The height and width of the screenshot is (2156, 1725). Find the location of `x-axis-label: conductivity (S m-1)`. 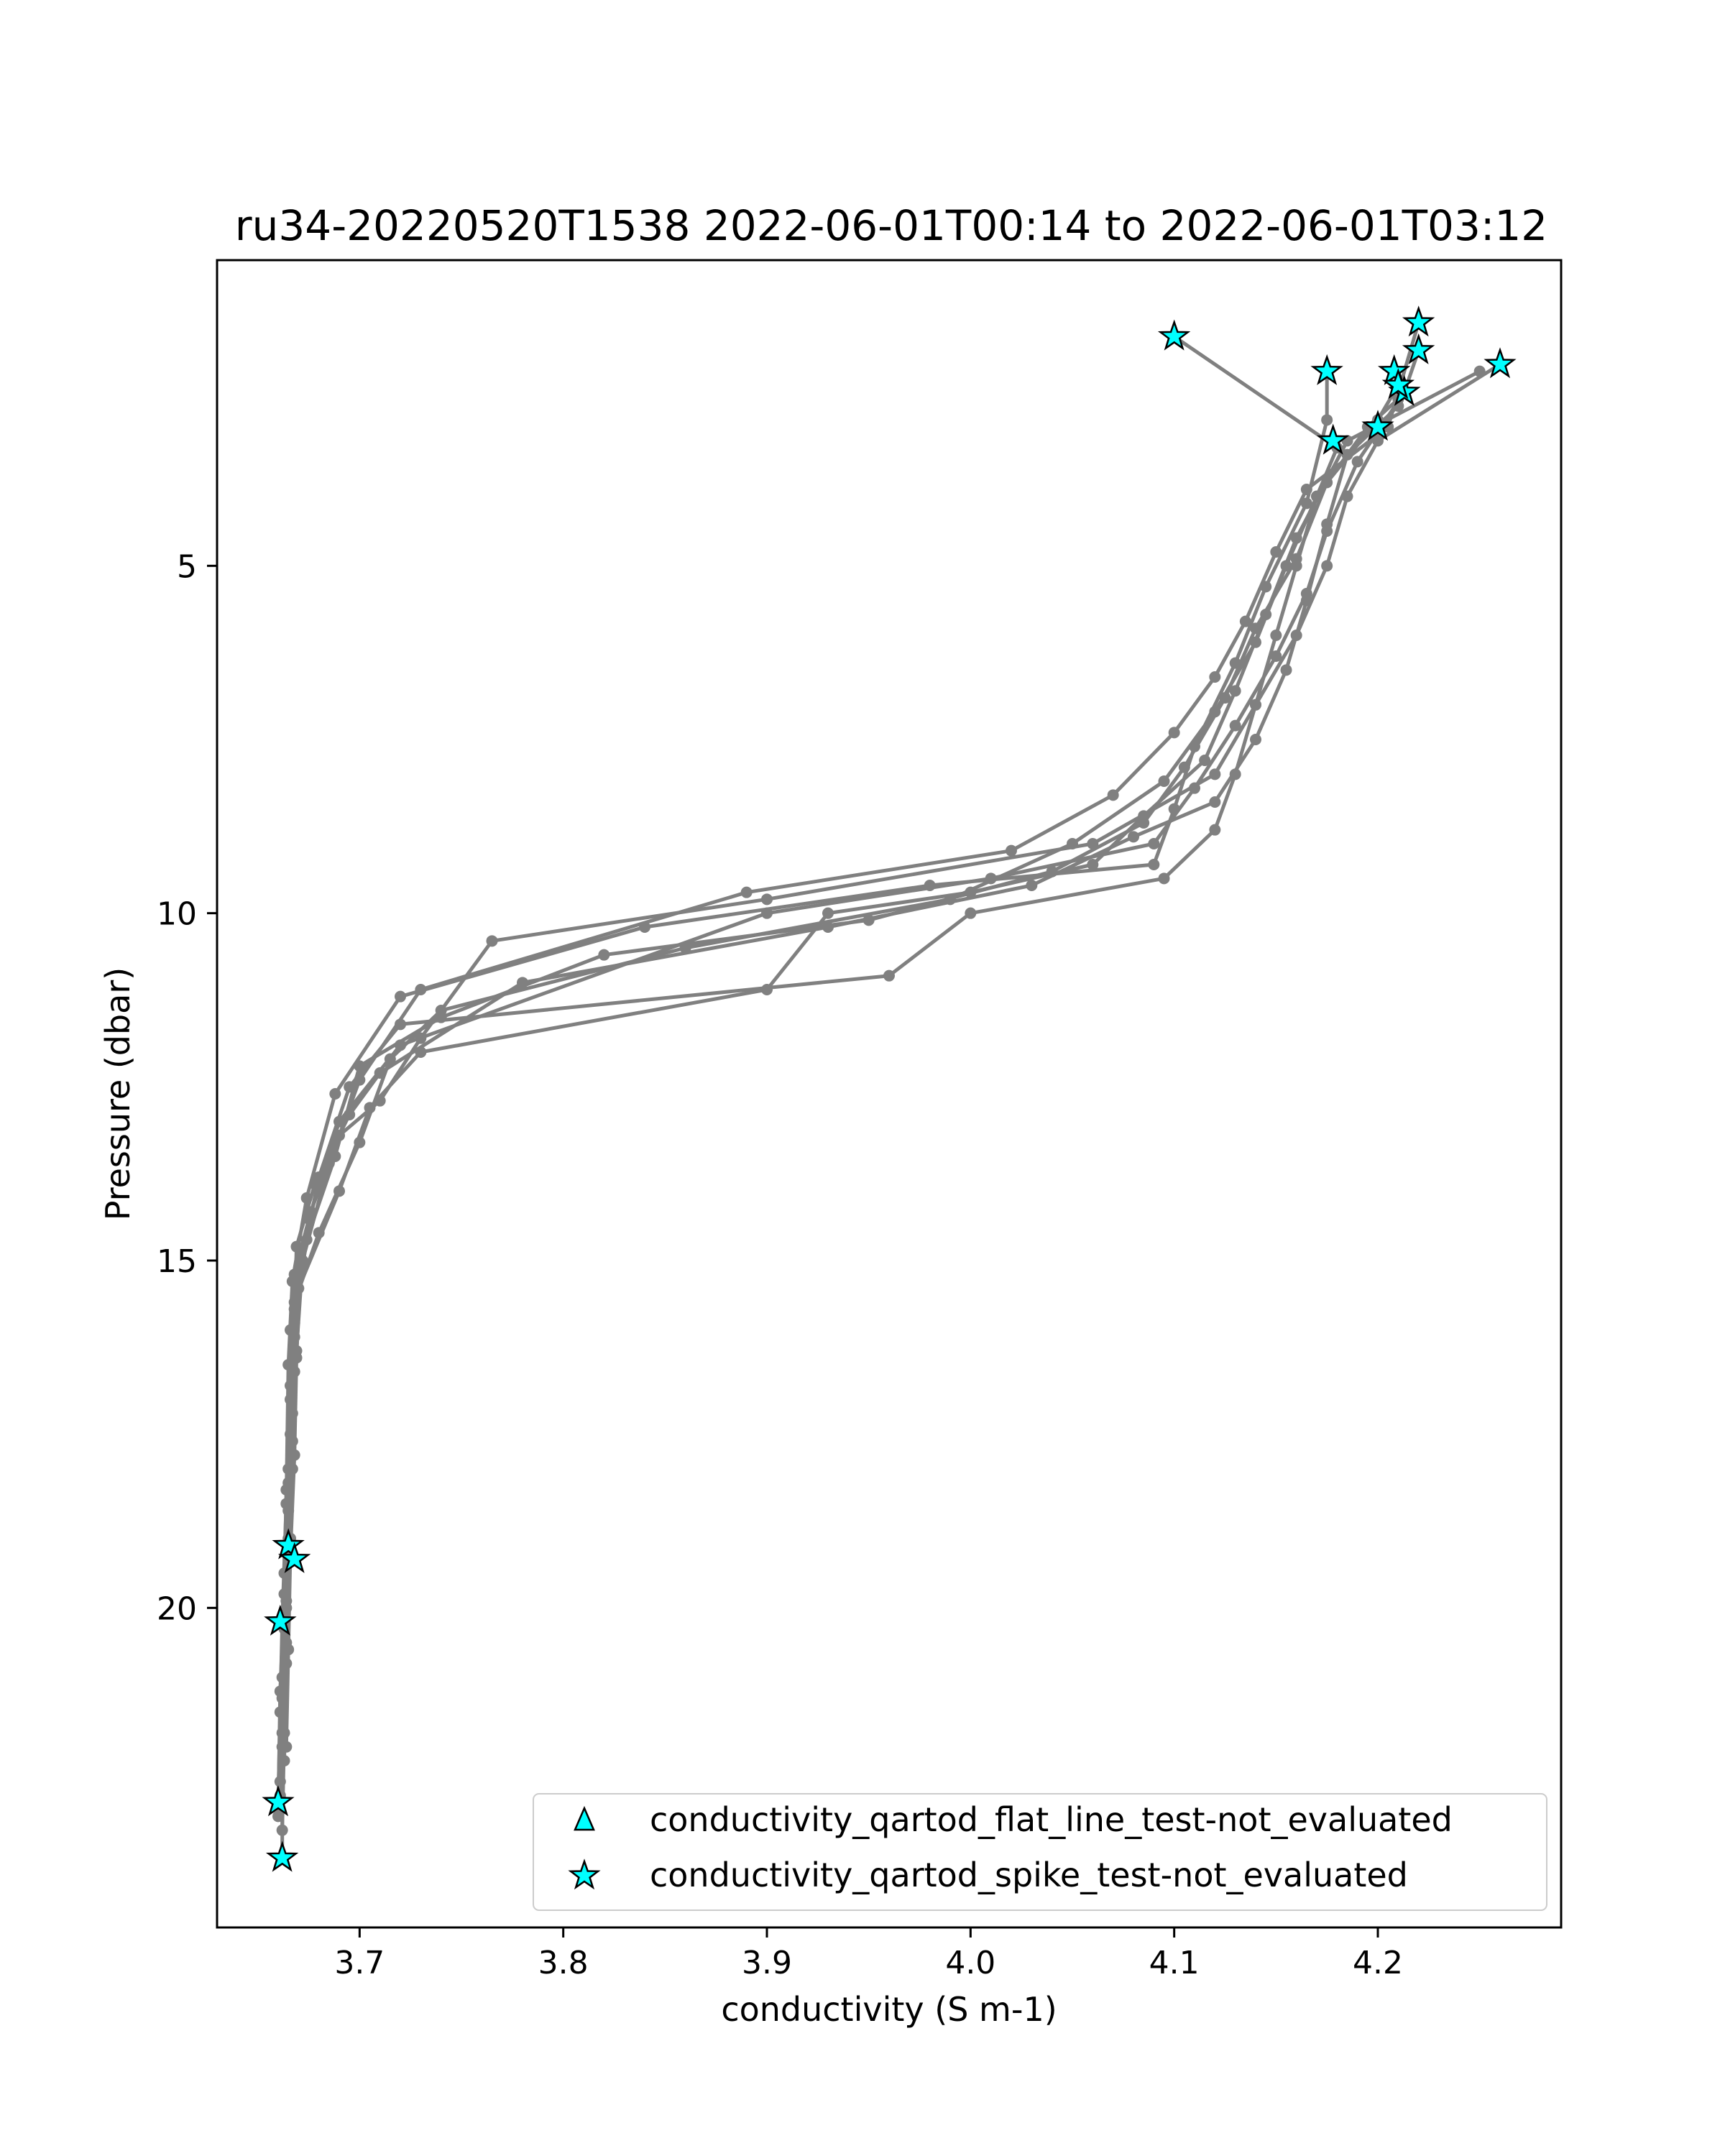

x-axis-label: conductivity (S m-1) is located at coordinates (889, 2010).